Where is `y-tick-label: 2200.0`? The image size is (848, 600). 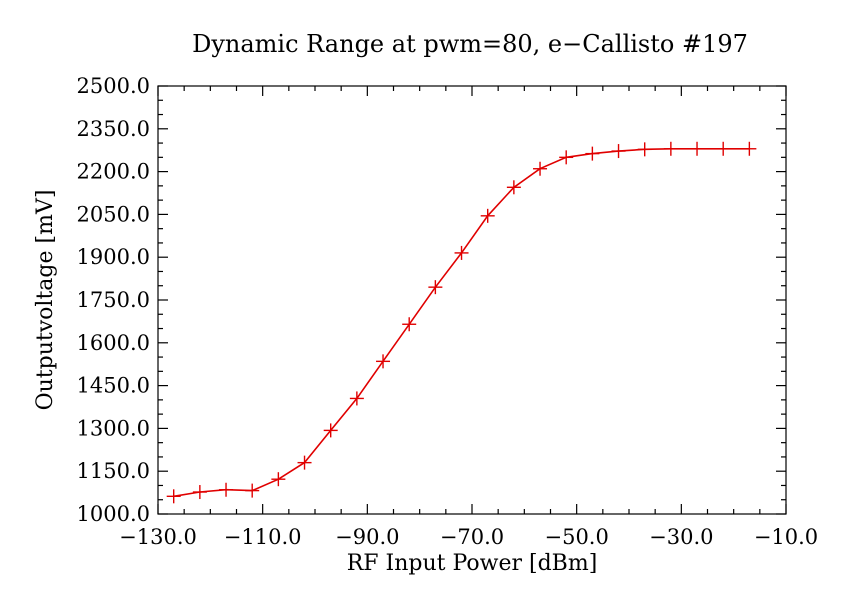 y-tick-label: 2200.0 is located at coordinates (113, 172).